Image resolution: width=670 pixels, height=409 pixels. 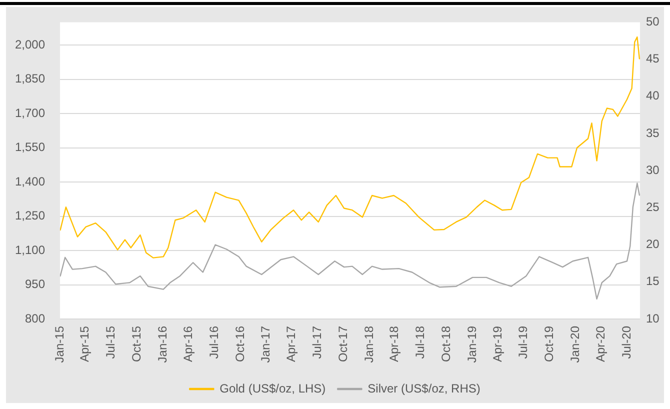 What do you see at coordinates (653, 244) in the screenshot?
I see `y2-tick-label: 20` at bounding box center [653, 244].